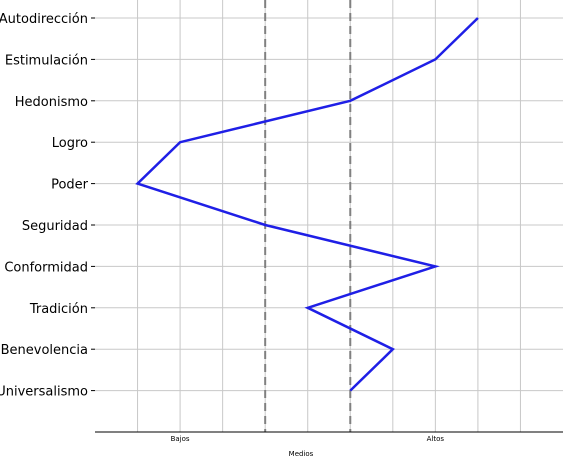  I want to click on category-label: Conformidad, so click(46, 267).